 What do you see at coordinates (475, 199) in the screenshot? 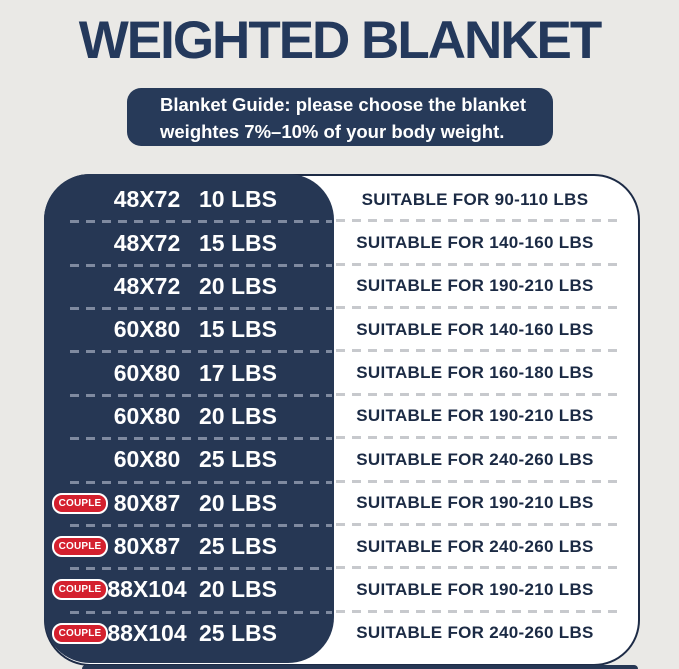
I see `suitable-range: SUITABLE FOR 90-110 LBS` at bounding box center [475, 199].